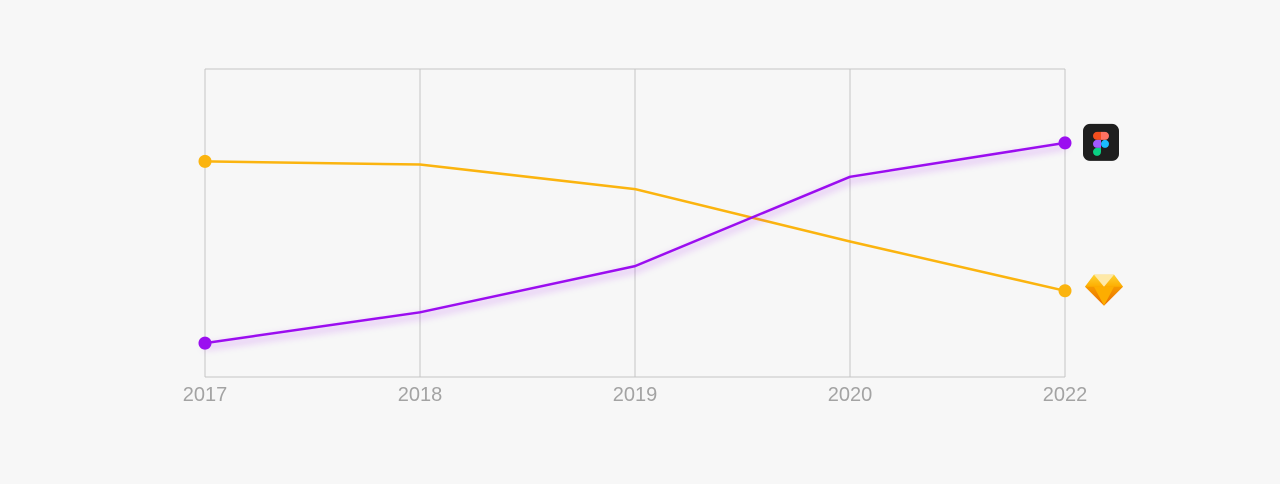  I want to click on x-tick-label: 2020, so click(850, 395).